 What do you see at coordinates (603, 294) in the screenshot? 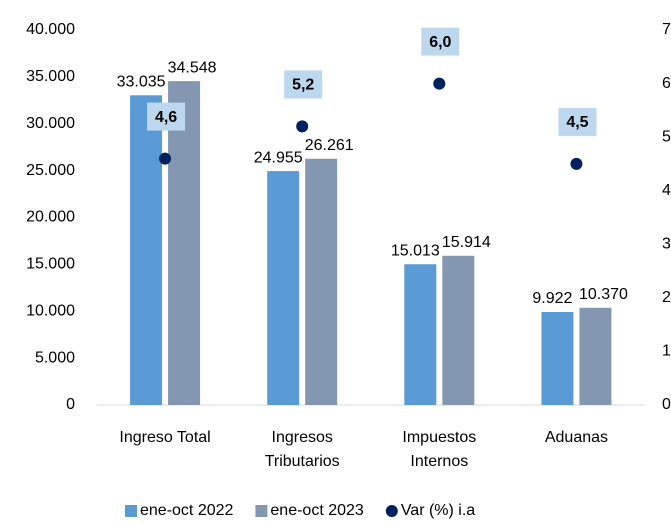
I see `data-label: 10.370` at bounding box center [603, 294].